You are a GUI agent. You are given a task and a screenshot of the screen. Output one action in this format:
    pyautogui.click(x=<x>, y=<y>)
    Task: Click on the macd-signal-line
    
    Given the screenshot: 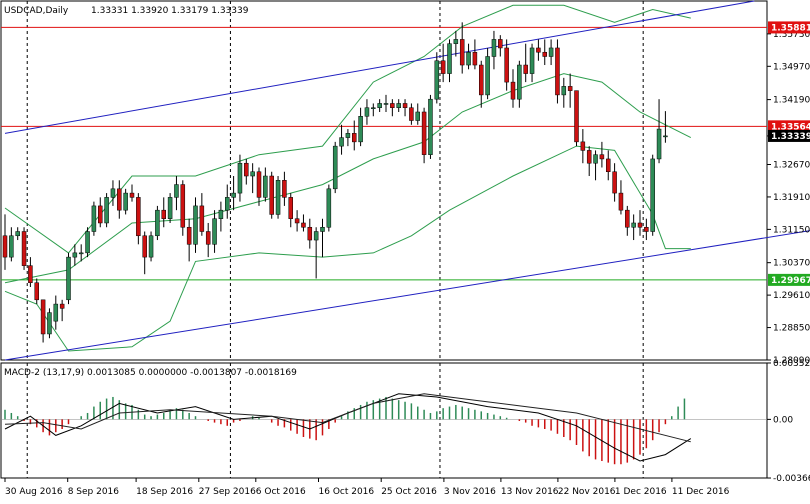 What is the action you would take?
    pyautogui.click(x=347, y=418)
    